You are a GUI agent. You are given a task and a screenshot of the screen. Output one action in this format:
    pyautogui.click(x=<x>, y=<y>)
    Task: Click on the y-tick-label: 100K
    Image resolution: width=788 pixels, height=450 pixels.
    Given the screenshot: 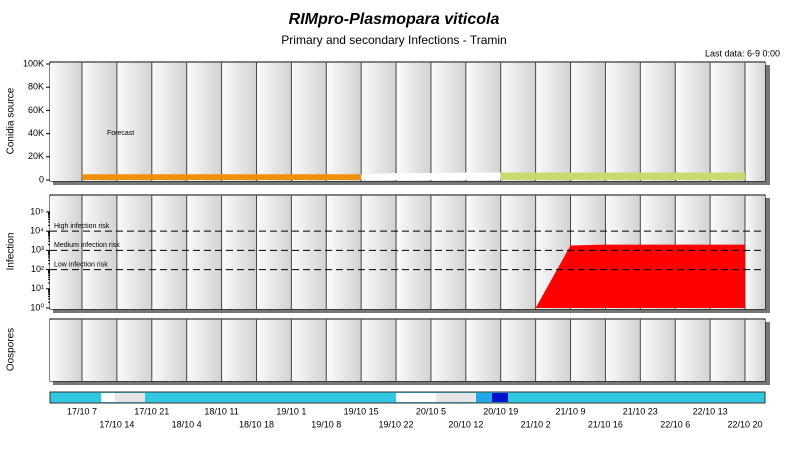 What is the action you would take?
    pyautogui.click(x=33, y=63)
    